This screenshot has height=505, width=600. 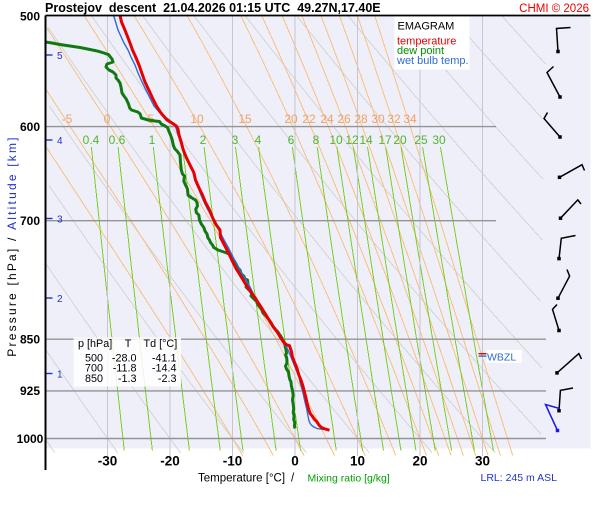 I want to click on svg-text: 22, so click(x=309, y=119).